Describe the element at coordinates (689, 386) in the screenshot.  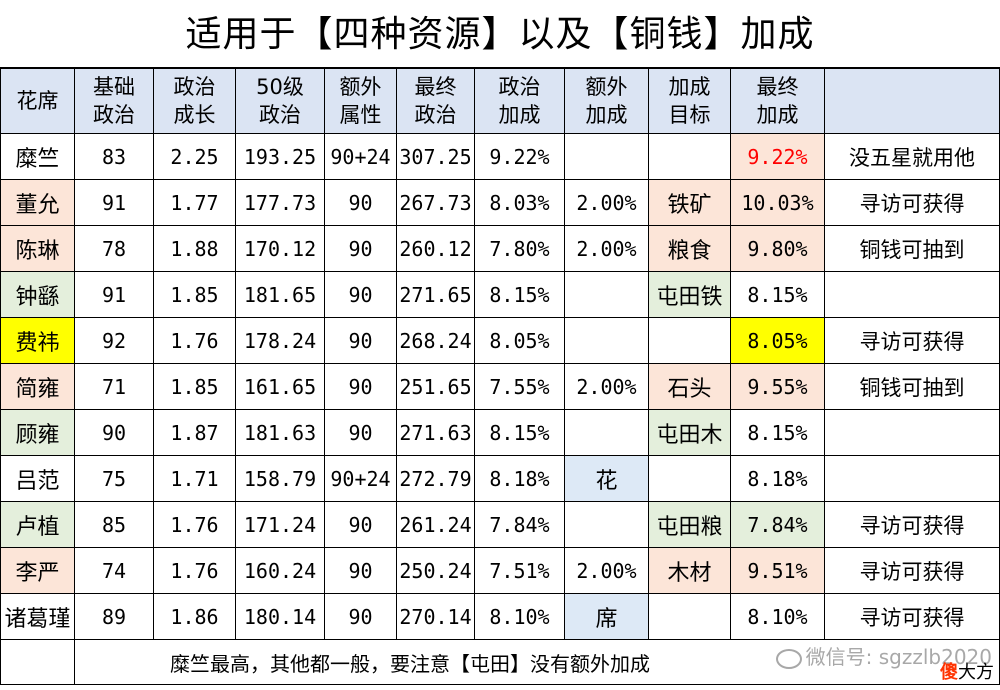
I see `cell-target: 石头` at that location.